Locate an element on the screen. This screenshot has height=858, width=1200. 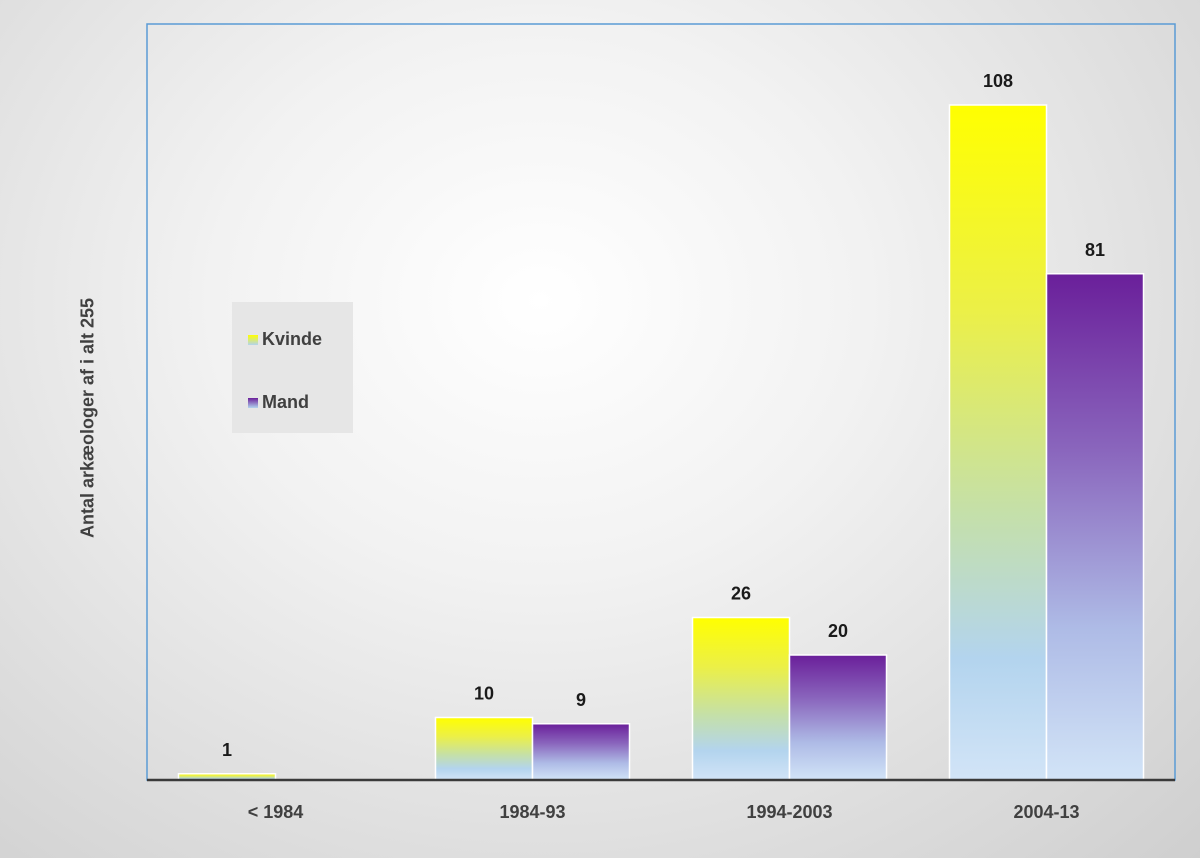
data-label-mand-3: 20 is located at coordinates (838, 631).